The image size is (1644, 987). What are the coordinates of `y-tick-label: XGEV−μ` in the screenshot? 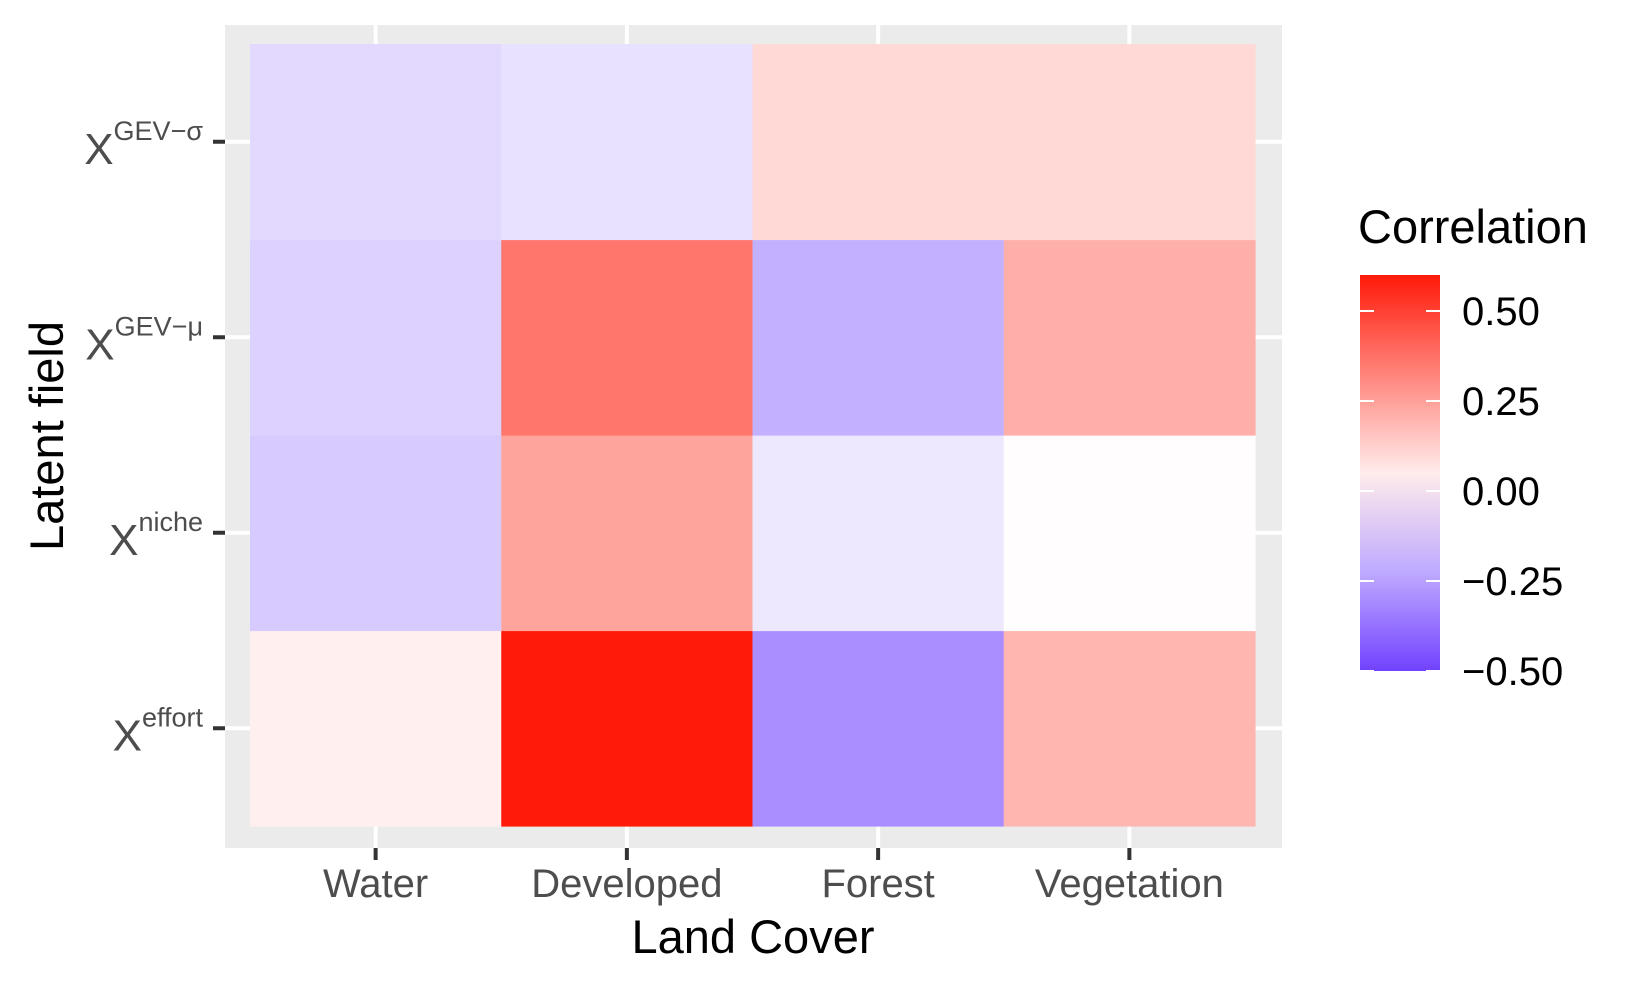 It's located at (144, 340).